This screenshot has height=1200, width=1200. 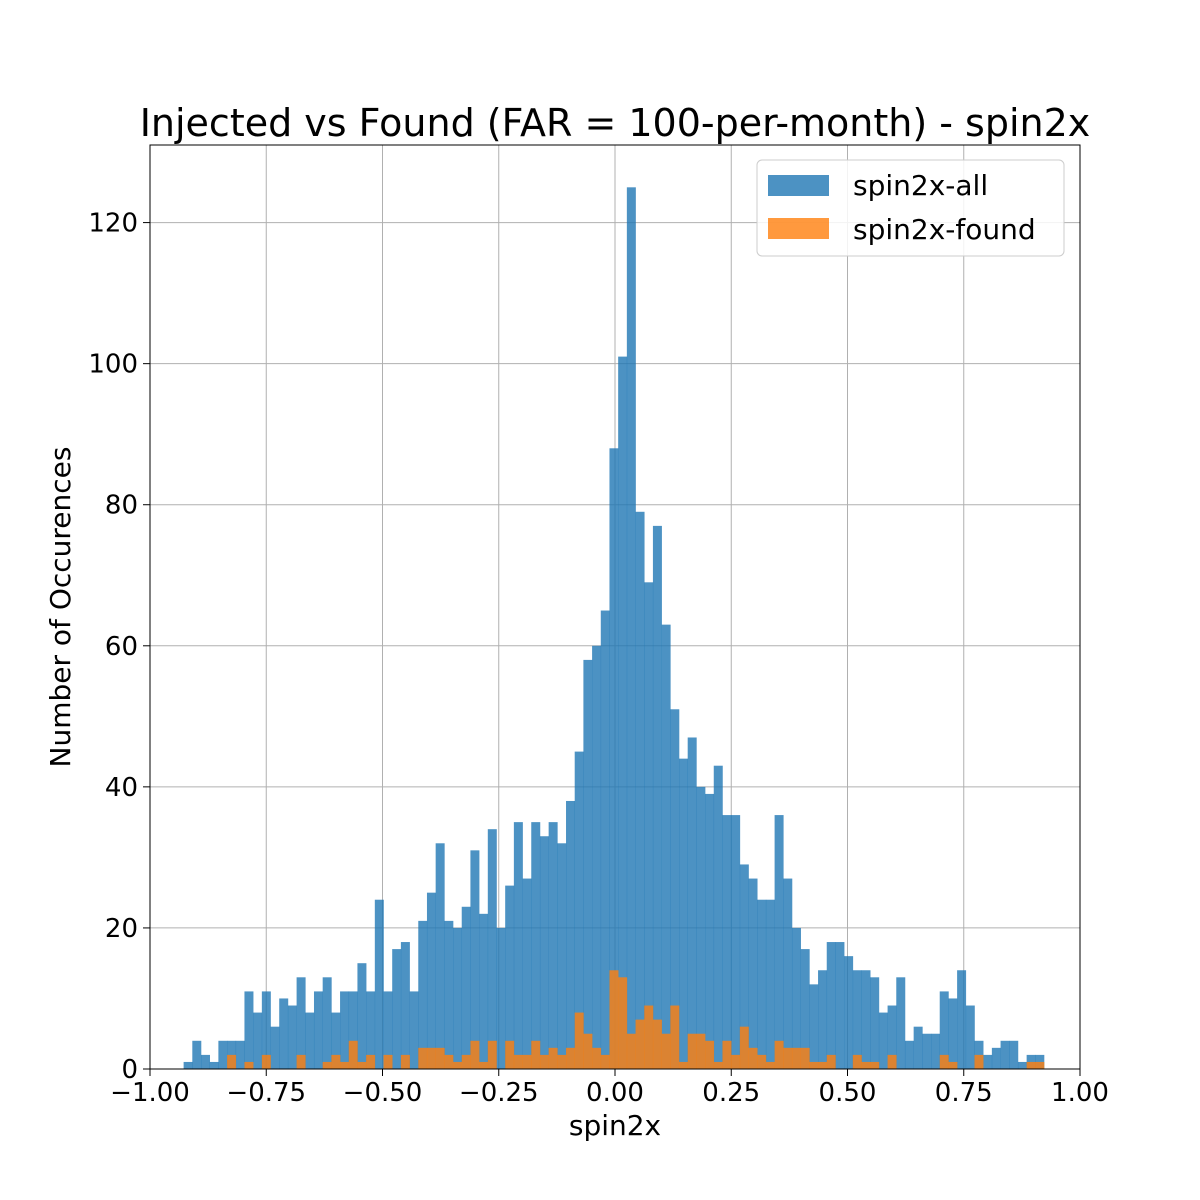 I want to click on y-tick-label: 60, so click(x=121, y=647).